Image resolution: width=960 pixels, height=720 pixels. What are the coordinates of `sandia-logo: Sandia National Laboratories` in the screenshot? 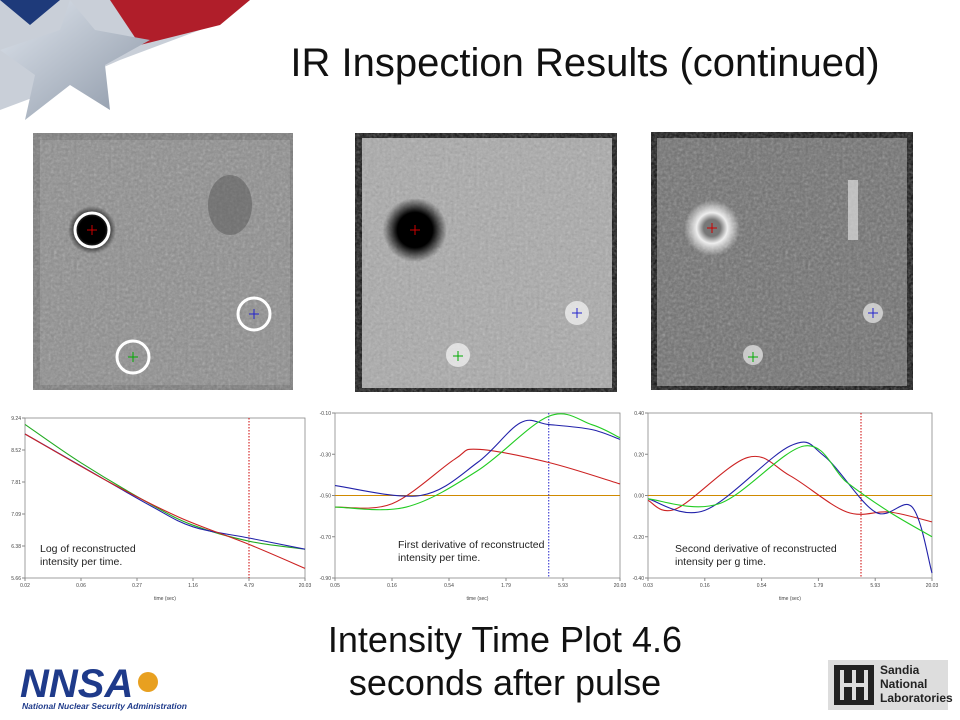 It's located at (890, 685).